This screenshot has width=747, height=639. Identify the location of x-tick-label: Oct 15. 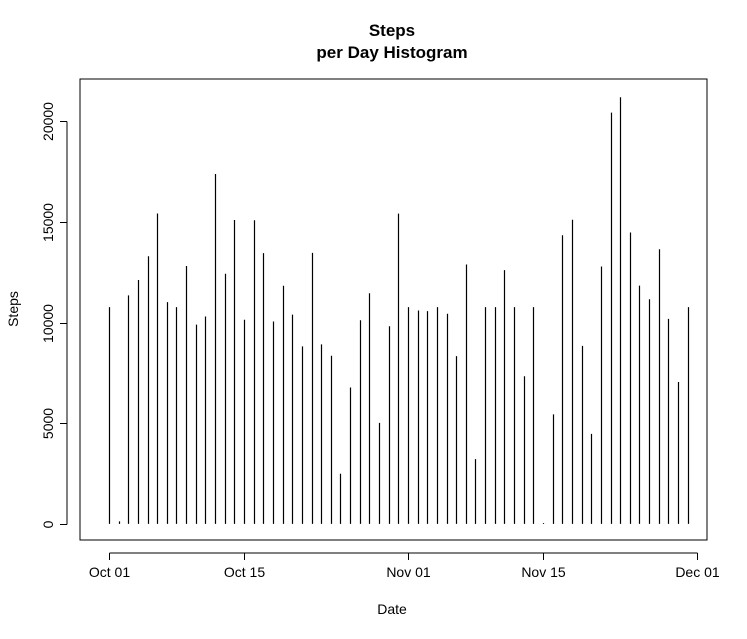
(244, 572).